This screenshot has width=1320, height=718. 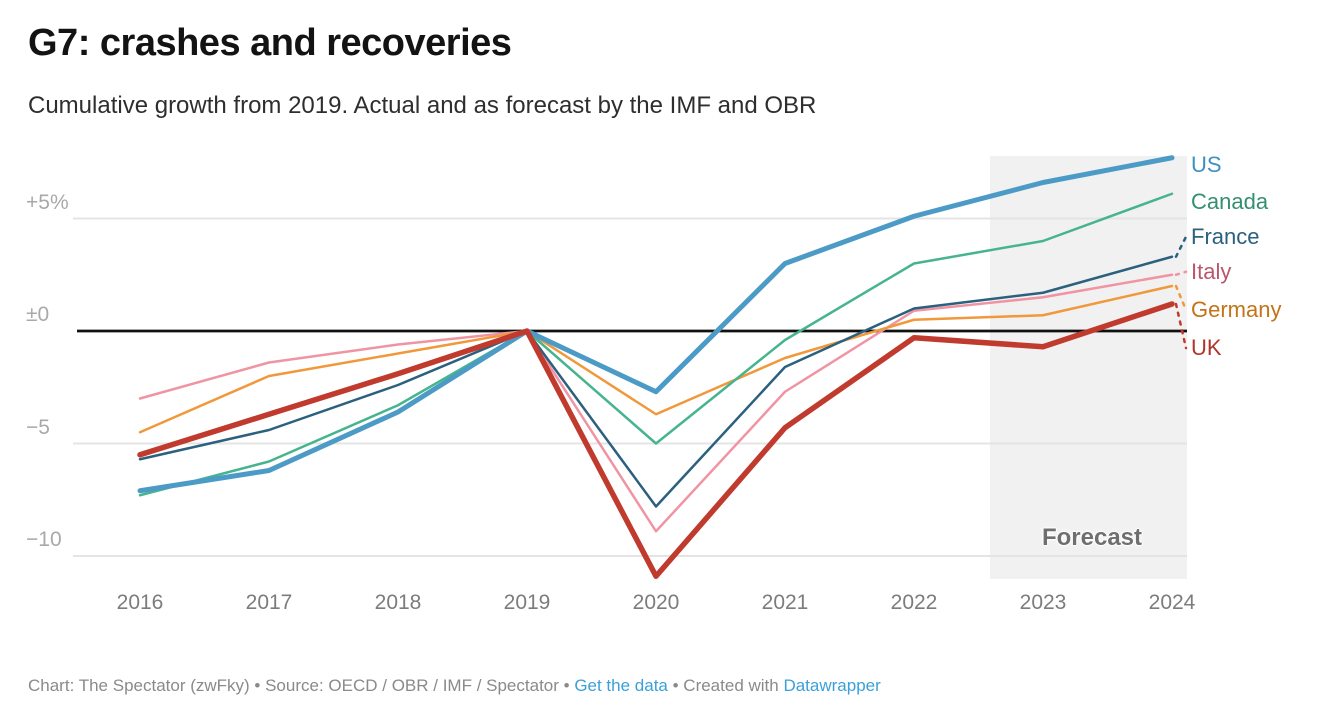 I want to click on series-label-canada: Canada, so click(x=1230, y=201).